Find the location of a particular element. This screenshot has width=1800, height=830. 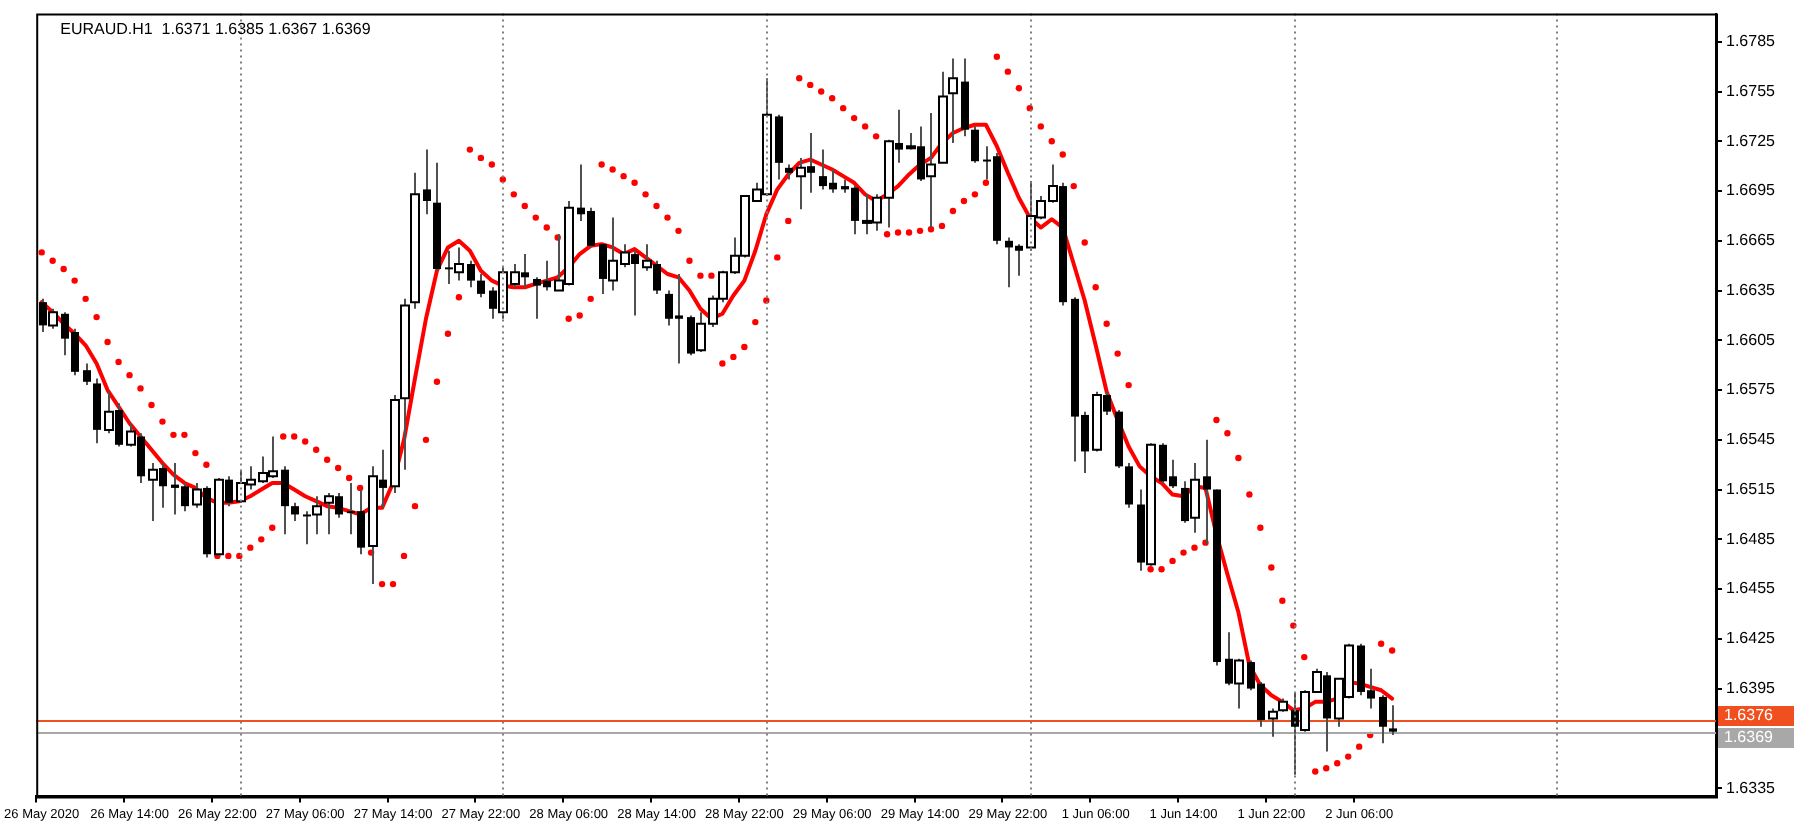

y-tick-label: 1.6695 is located at coordinates (1751, 190).